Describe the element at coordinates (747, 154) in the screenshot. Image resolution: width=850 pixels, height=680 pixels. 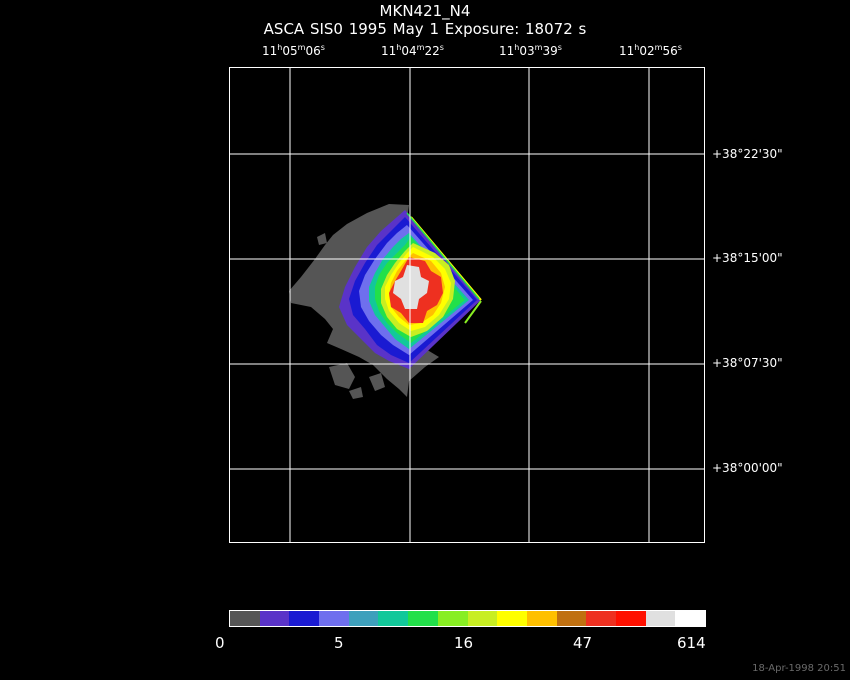
I see `dec-label: +38°22'30"` at that location.